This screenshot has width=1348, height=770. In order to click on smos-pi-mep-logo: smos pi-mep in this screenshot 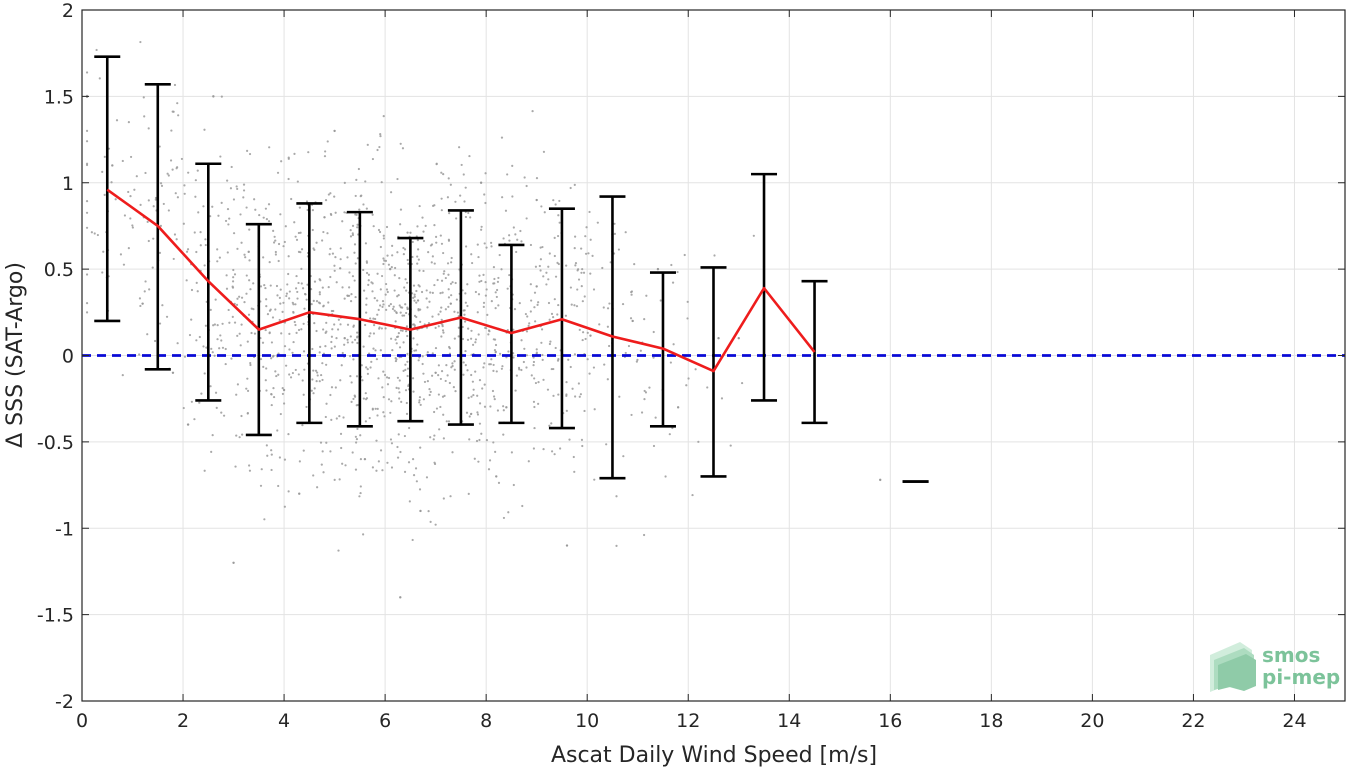, I will do `click(1275, 667)`.